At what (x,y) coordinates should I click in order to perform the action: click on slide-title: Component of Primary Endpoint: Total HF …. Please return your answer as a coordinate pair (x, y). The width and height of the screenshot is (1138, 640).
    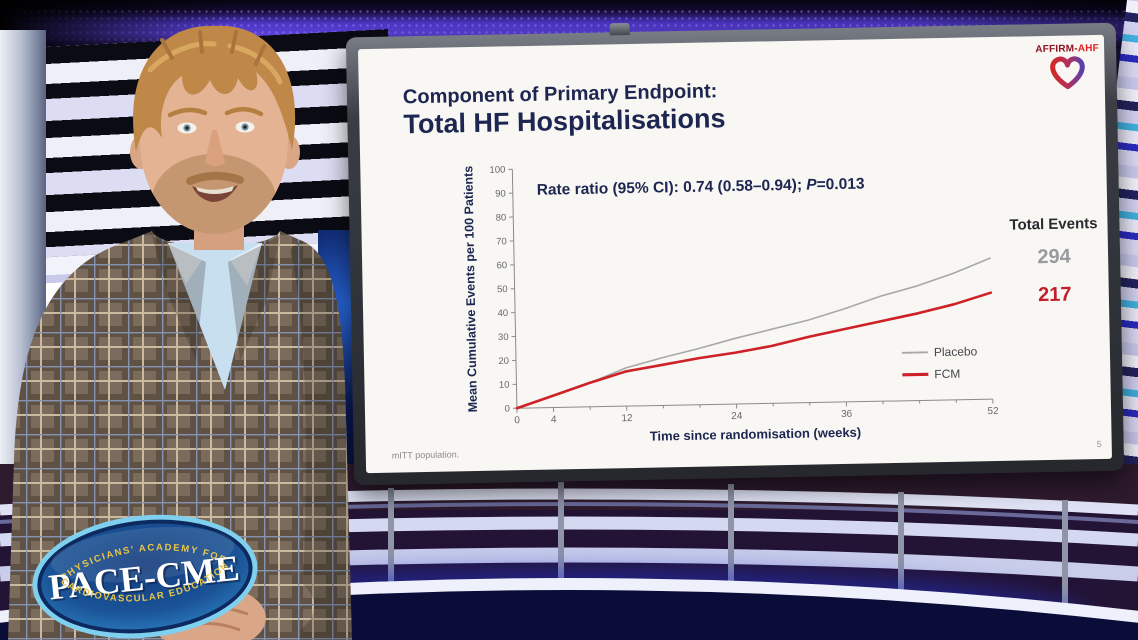
    Looking at the image, I should click on (564, 110).